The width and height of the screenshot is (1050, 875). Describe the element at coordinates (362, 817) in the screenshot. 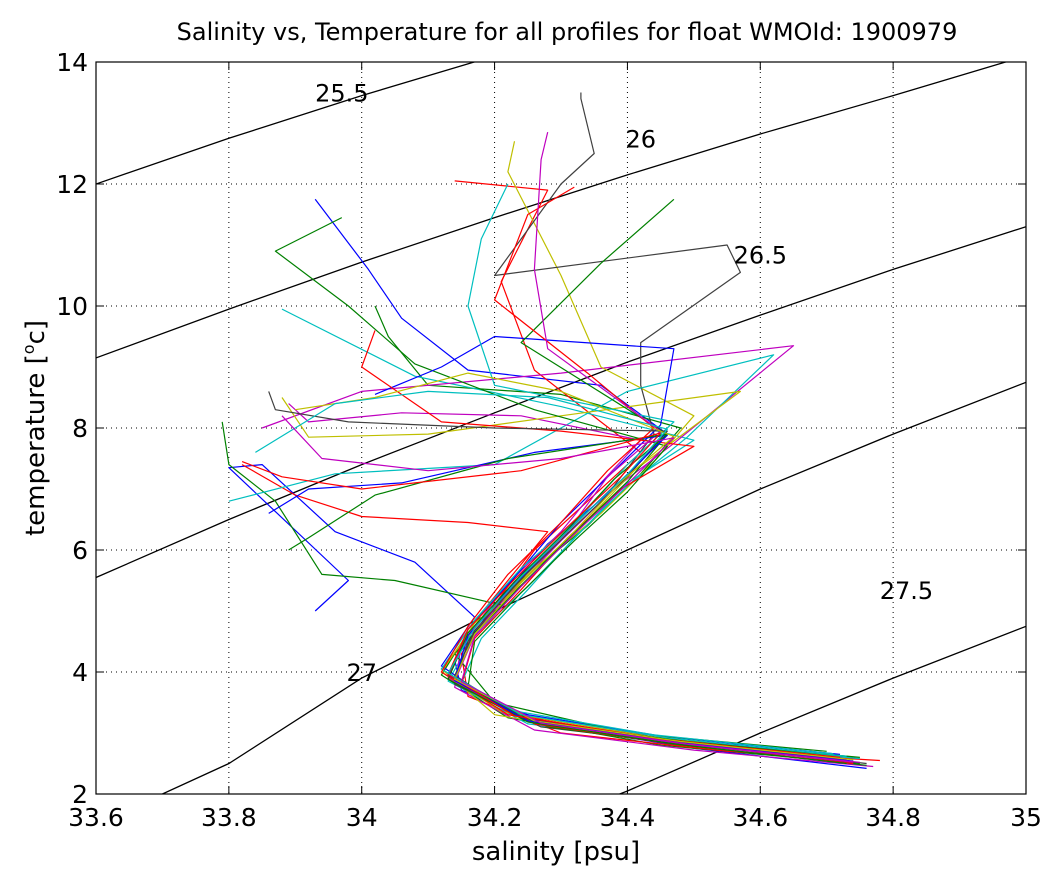

I see `x-tick-label: 34` at that location.